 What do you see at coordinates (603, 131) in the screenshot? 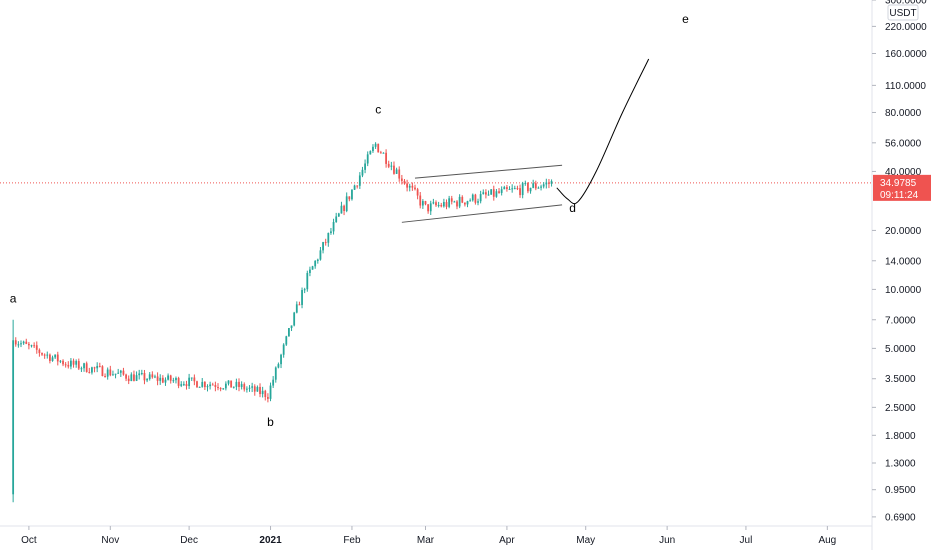
I see `projection-curve` at bounding box center [603, 131].